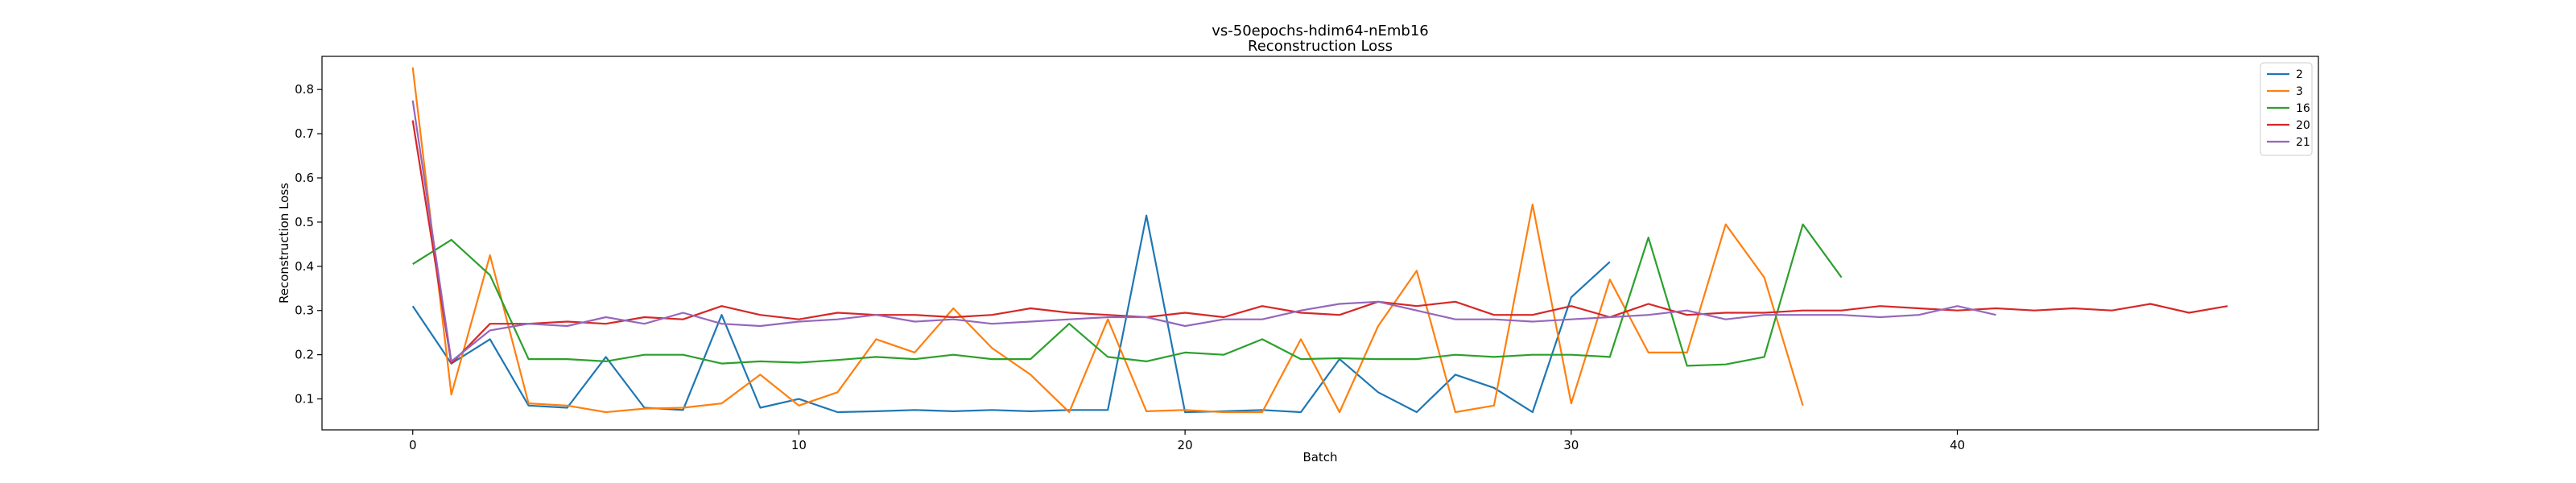 The height and width of the screenshot is (483, 2576). What do you see at coordinates (304, 355) in the screenshot?
I see `y-tick-label: 0.2` at bounding box center [304, 355].